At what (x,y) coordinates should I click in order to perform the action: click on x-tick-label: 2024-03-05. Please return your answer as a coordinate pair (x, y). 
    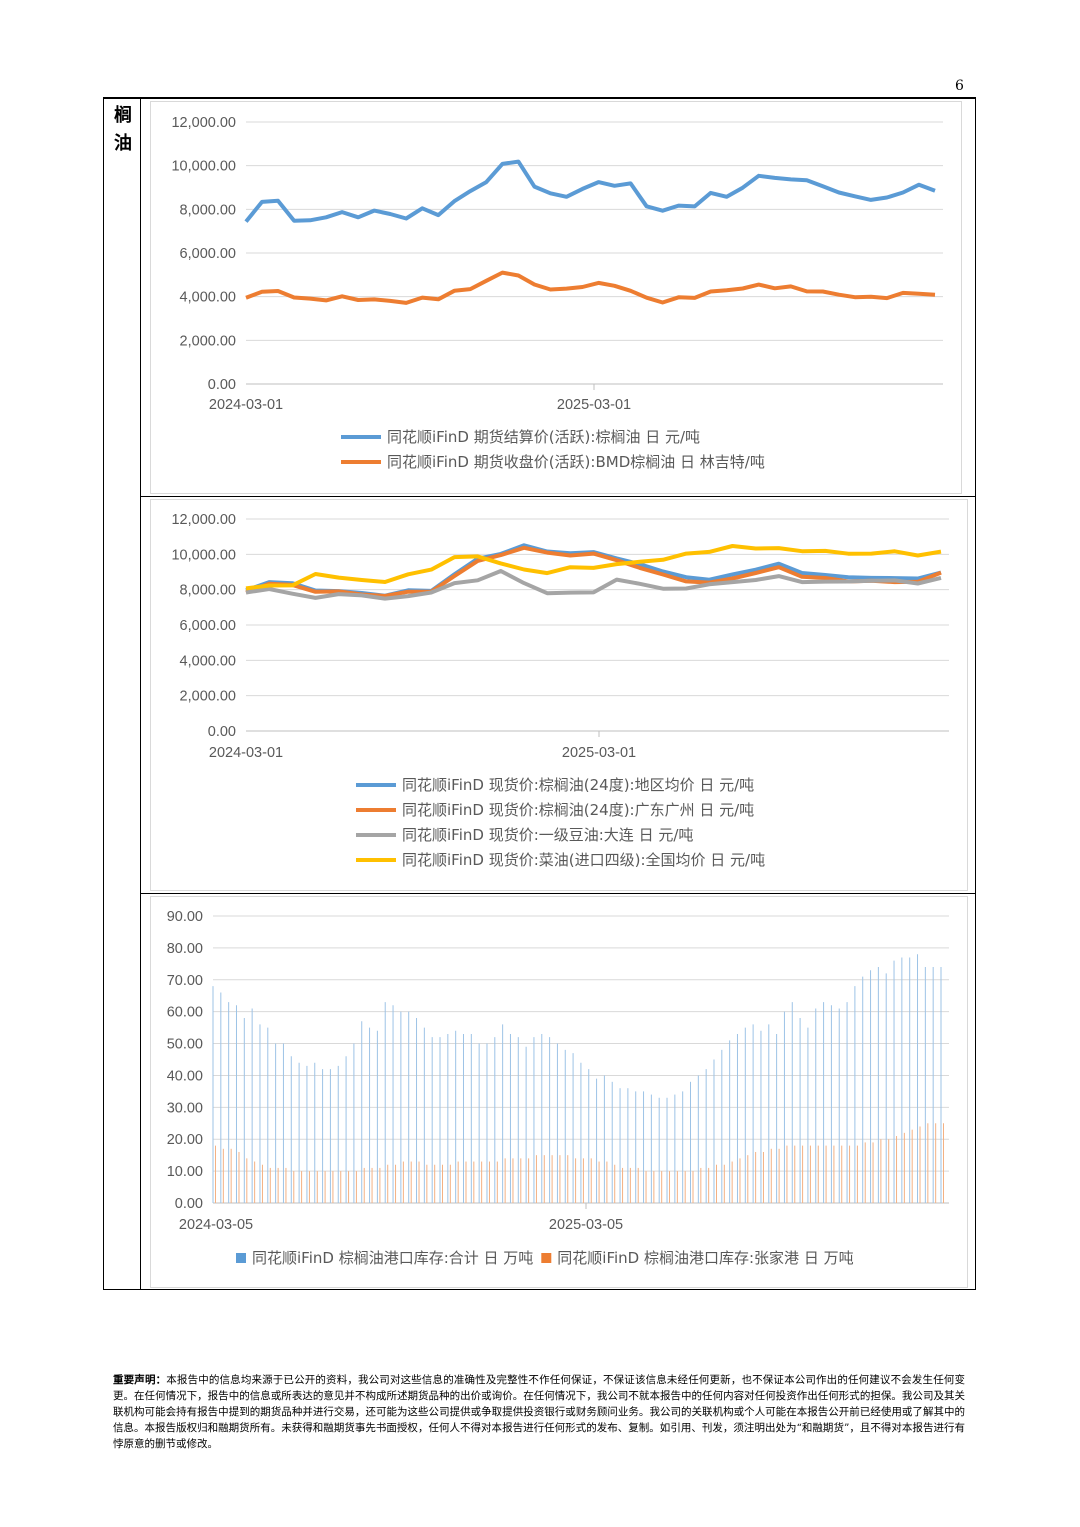
    Looking at the image, I should click on (216, 1225).